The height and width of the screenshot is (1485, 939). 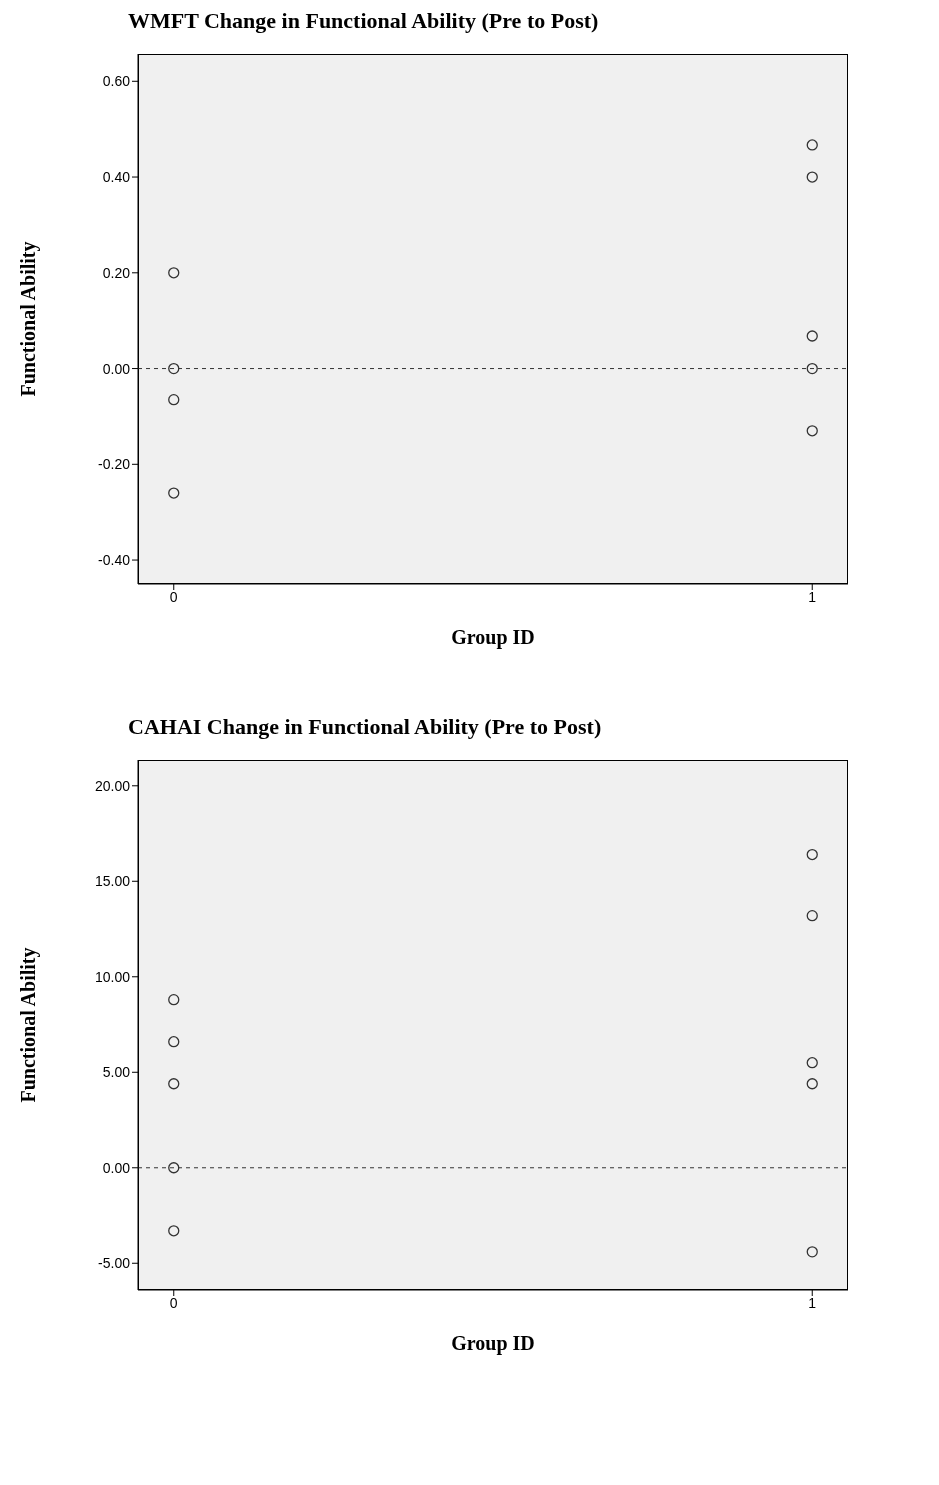 I want to click on y-tick-label: 5.00, so click(x=116, y=1072).